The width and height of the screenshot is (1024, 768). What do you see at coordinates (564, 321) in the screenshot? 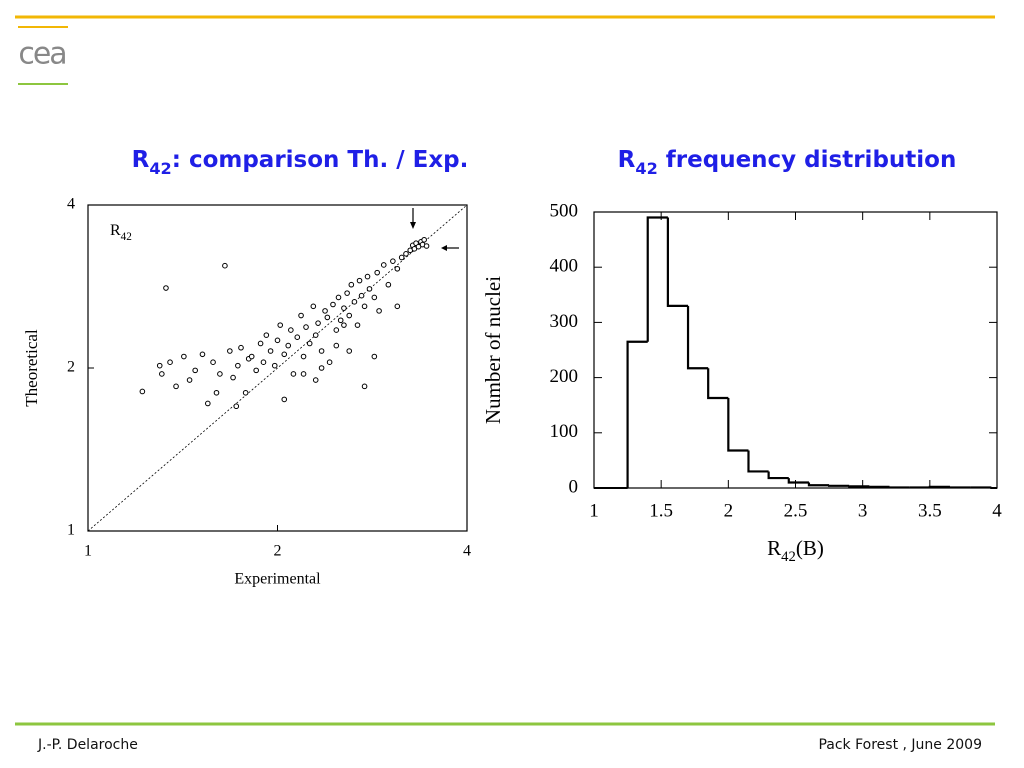
I see `y-tick-label: 300` at bounding box center [564, 321].